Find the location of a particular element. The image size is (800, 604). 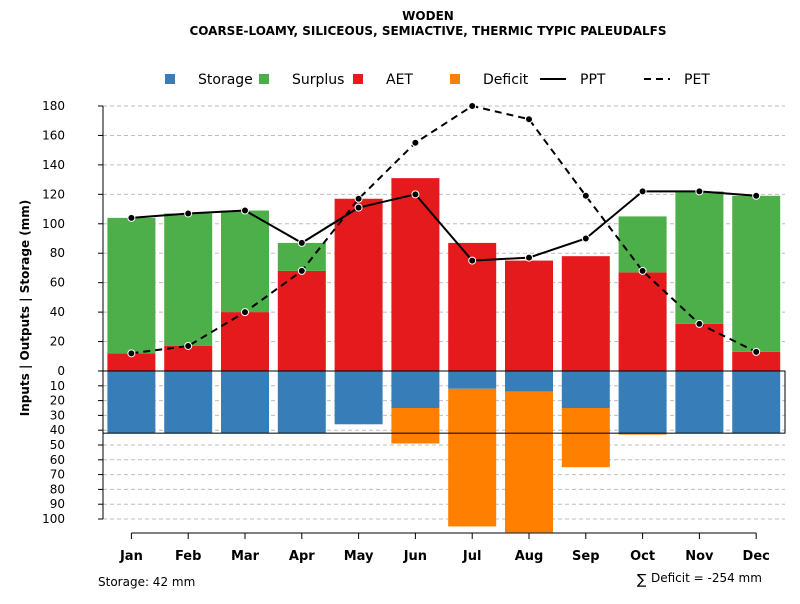

y-tick-label: 40 is located at coordinates (57, 312).